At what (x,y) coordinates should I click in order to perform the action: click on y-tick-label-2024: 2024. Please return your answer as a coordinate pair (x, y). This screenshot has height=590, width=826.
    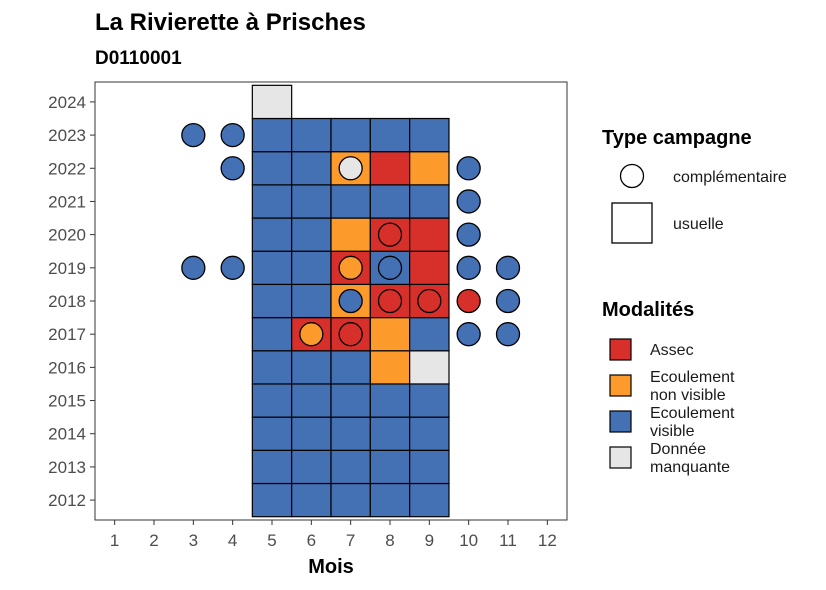
    Looking at the image, I should click on (67, 102).